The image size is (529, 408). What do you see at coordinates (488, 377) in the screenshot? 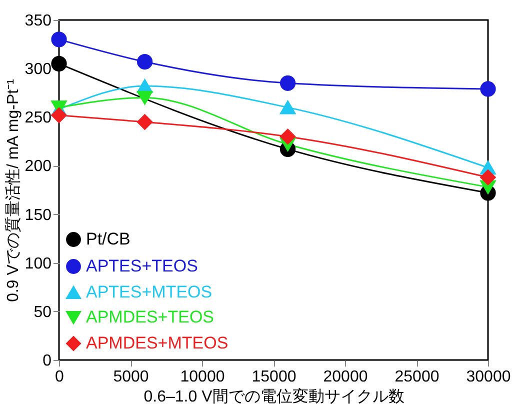
I see `x-tick-label: 30000` at bounding box center [488, 377].